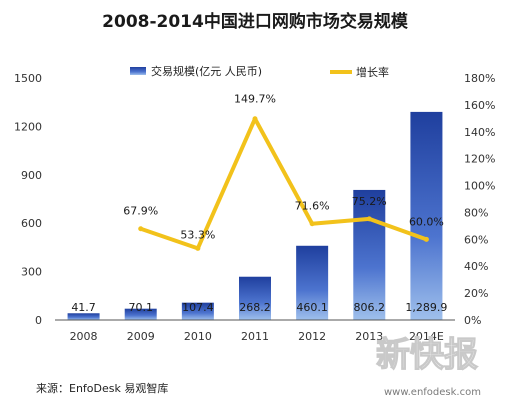 This screenshot has width=510, height=405. What do you see at coordinates (255, 307) in the screenshot?
I see `bar-value-label: 268.2` at bounding box center [255, 307].